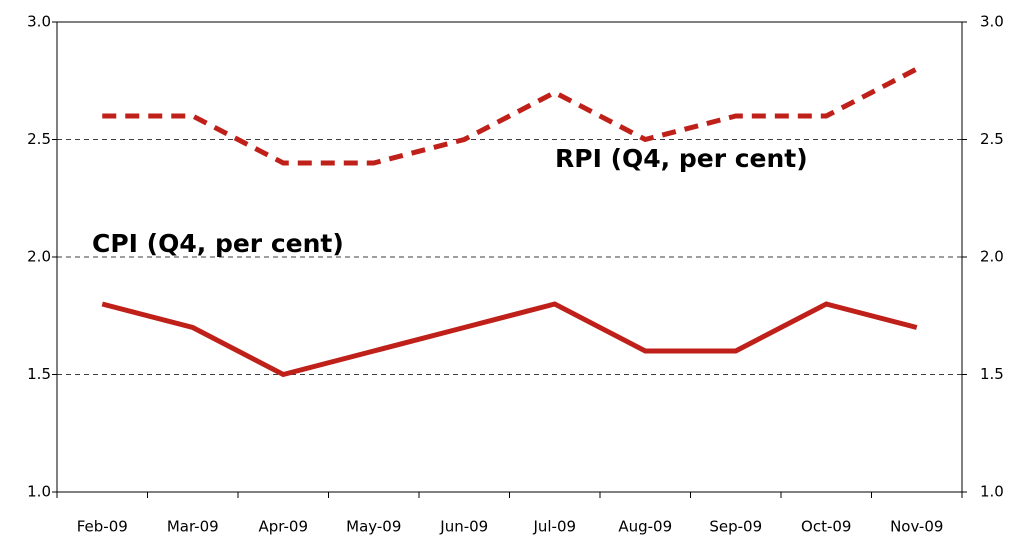 Image resolution: width=1010 pixels, height=544 pixels. What do you see at coordinates (992, 492) in the screenshot?
I see `y2-tick-label: 1.0` at bounding box center [992, 492].